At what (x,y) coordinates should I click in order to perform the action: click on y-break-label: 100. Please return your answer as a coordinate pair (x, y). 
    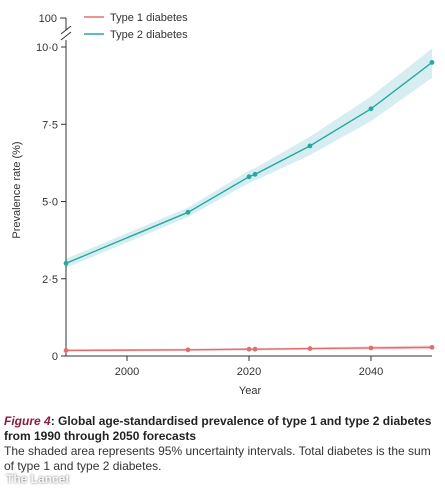
    Looking at the image, I should click on (48, 19).